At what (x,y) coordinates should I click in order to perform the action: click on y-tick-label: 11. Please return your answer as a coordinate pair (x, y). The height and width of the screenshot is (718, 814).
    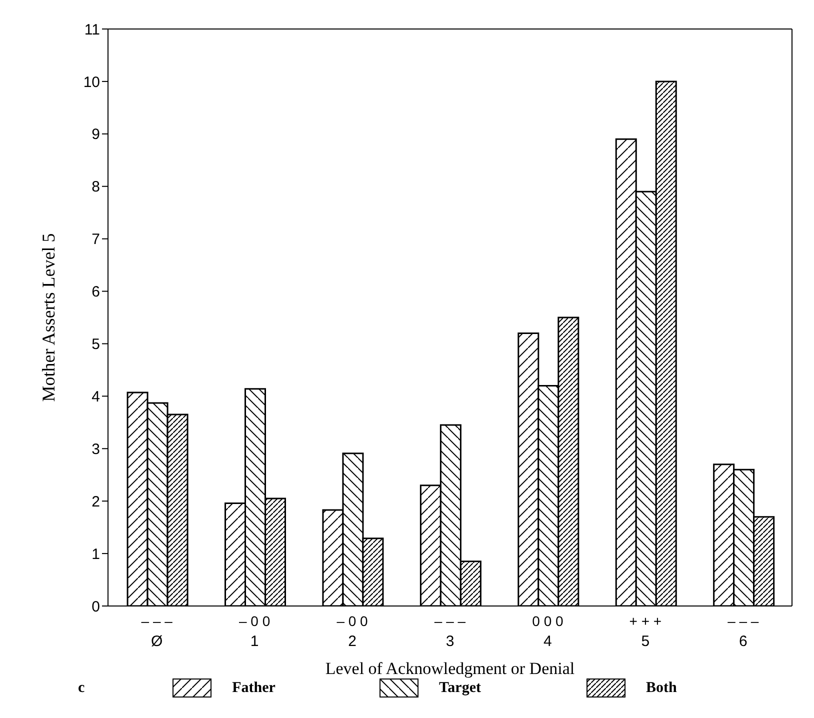
    Looking at the image, I should click on (92, 29).